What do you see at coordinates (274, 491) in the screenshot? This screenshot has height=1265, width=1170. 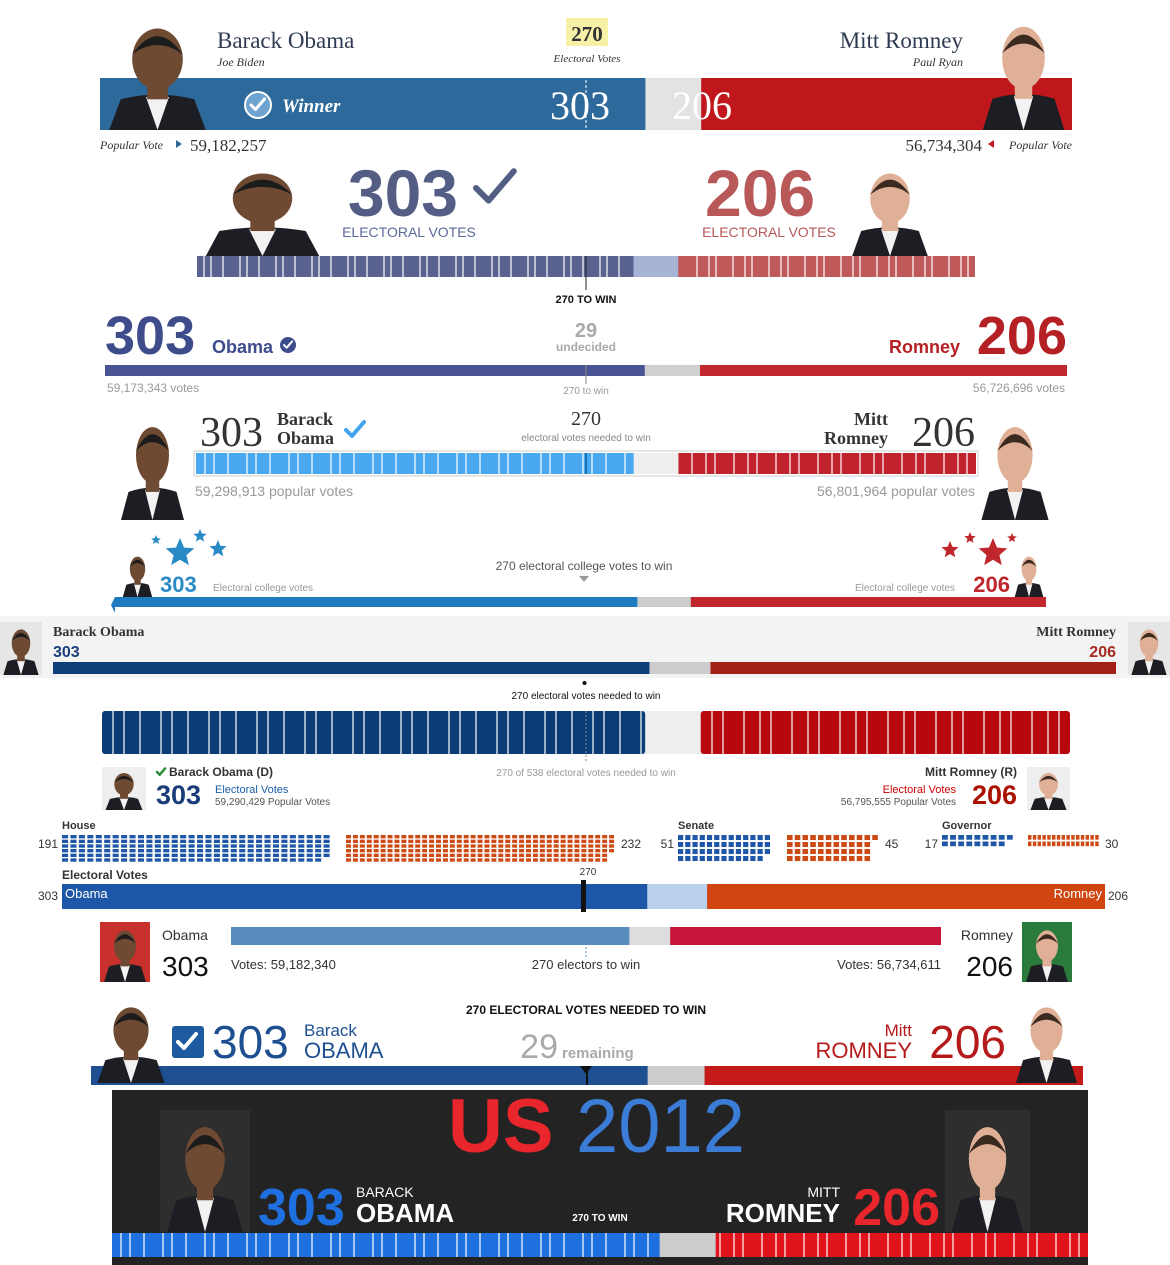 I see `label: 59,298,913 popular votes` at bounding box center [274, 491].